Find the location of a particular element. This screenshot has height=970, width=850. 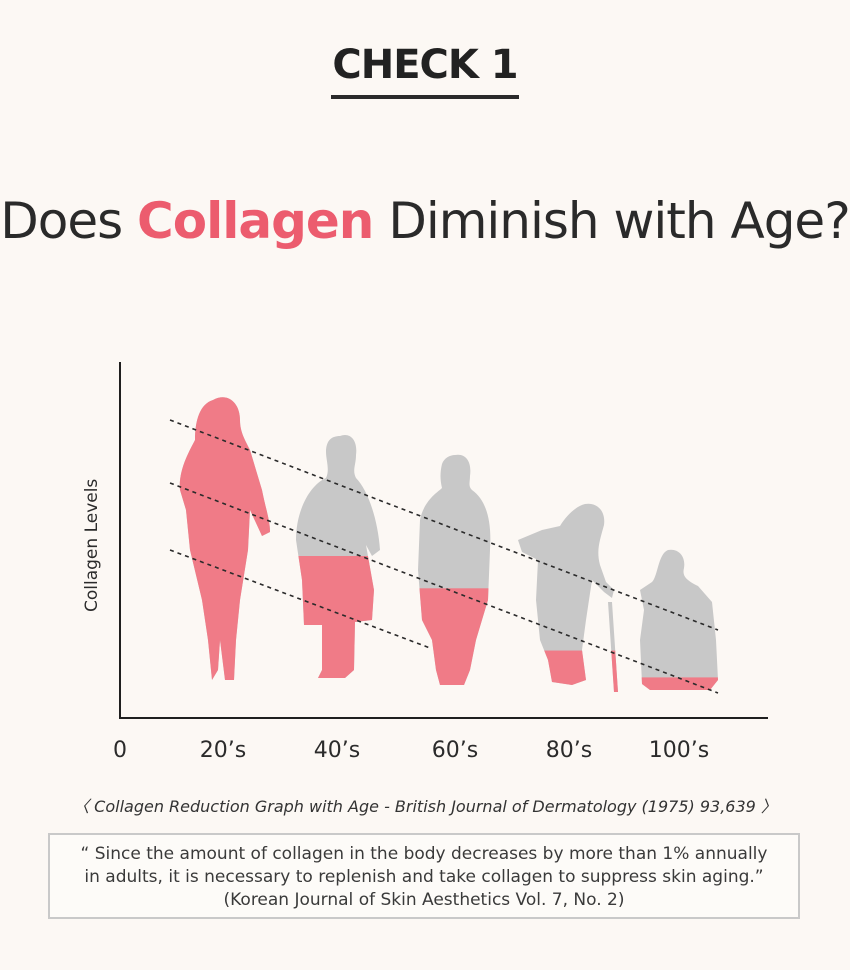

headline-prefix: Does is located at coordinates (69, 221).